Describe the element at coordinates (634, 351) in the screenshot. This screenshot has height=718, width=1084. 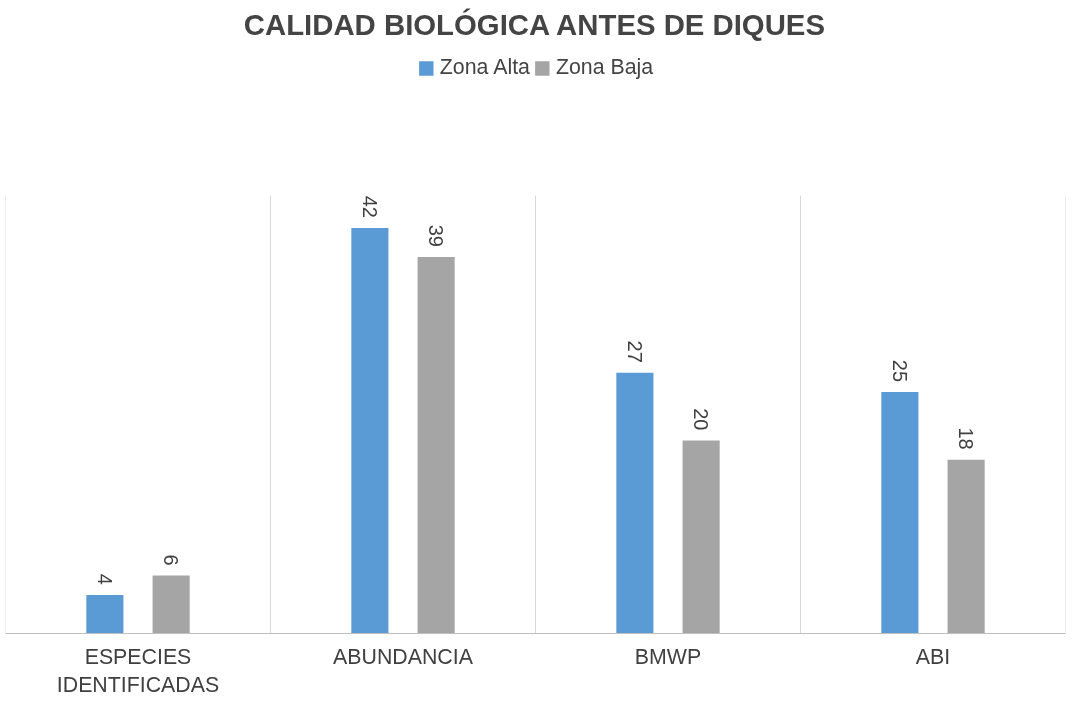
I see `data-label: 27` at that location.